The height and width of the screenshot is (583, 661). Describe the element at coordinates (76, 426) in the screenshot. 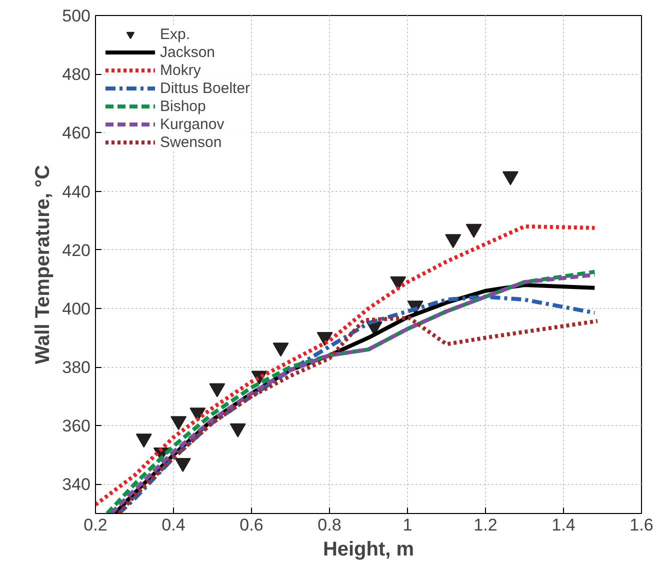

I see `y-tick-label: 360` at that location.